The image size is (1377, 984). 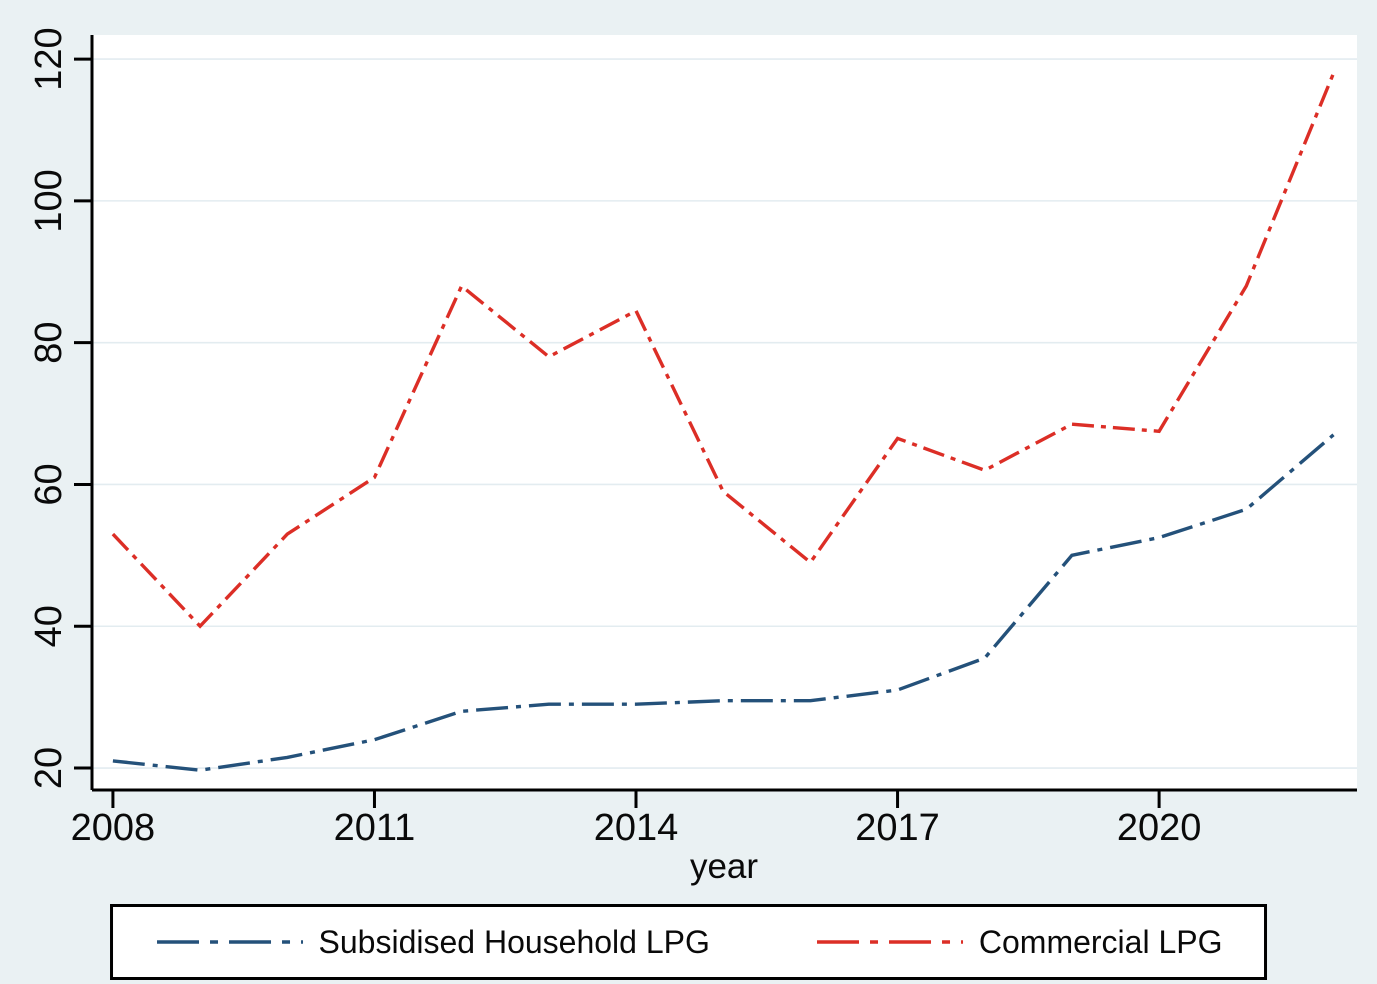 I want to click on legend-entry-commercial-lpg: Commercial LPG, so click(x=1019, y=942).